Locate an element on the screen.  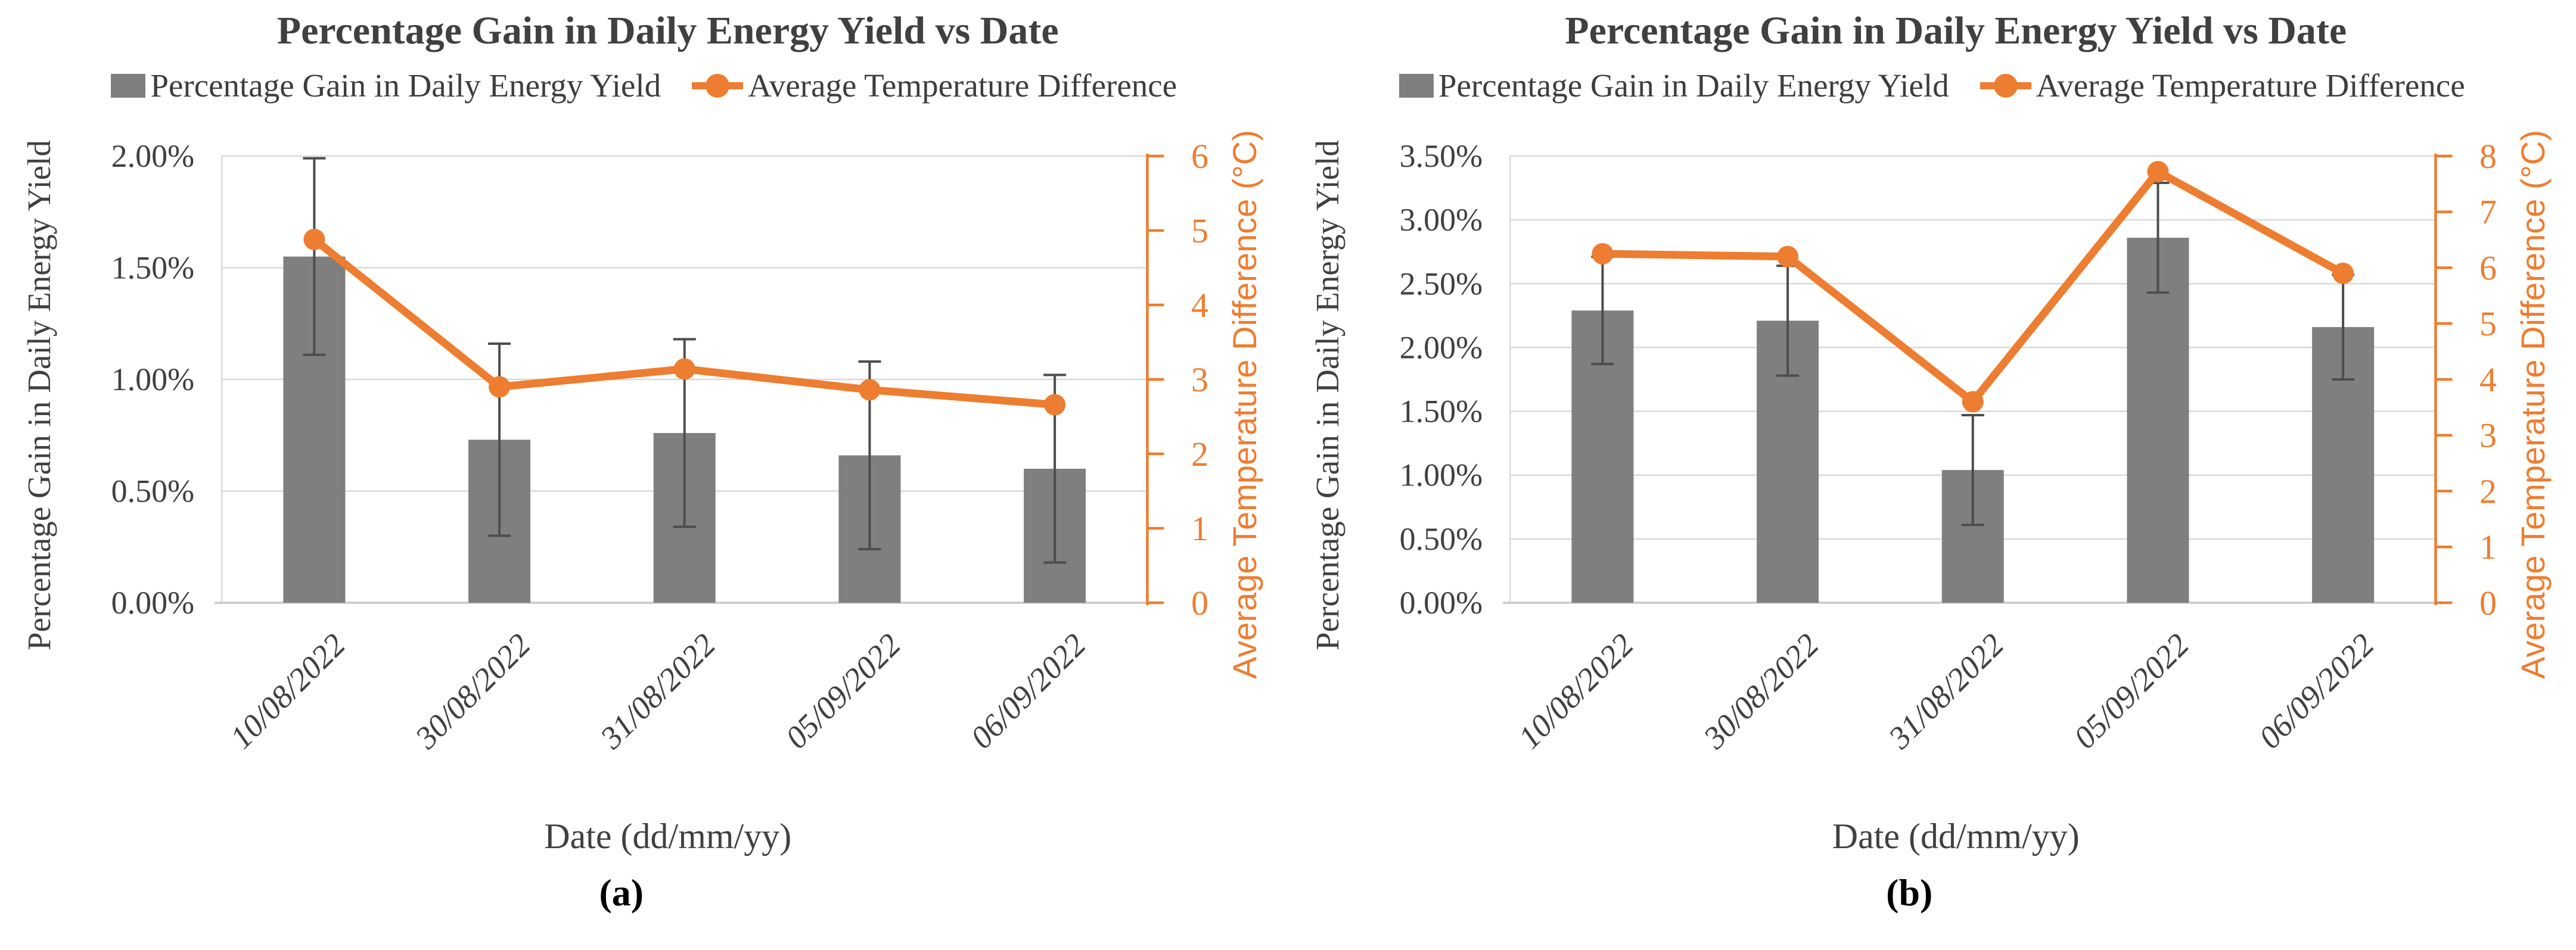
y-left-tick-label: 3.00% is located at coordinates (1441, 220).